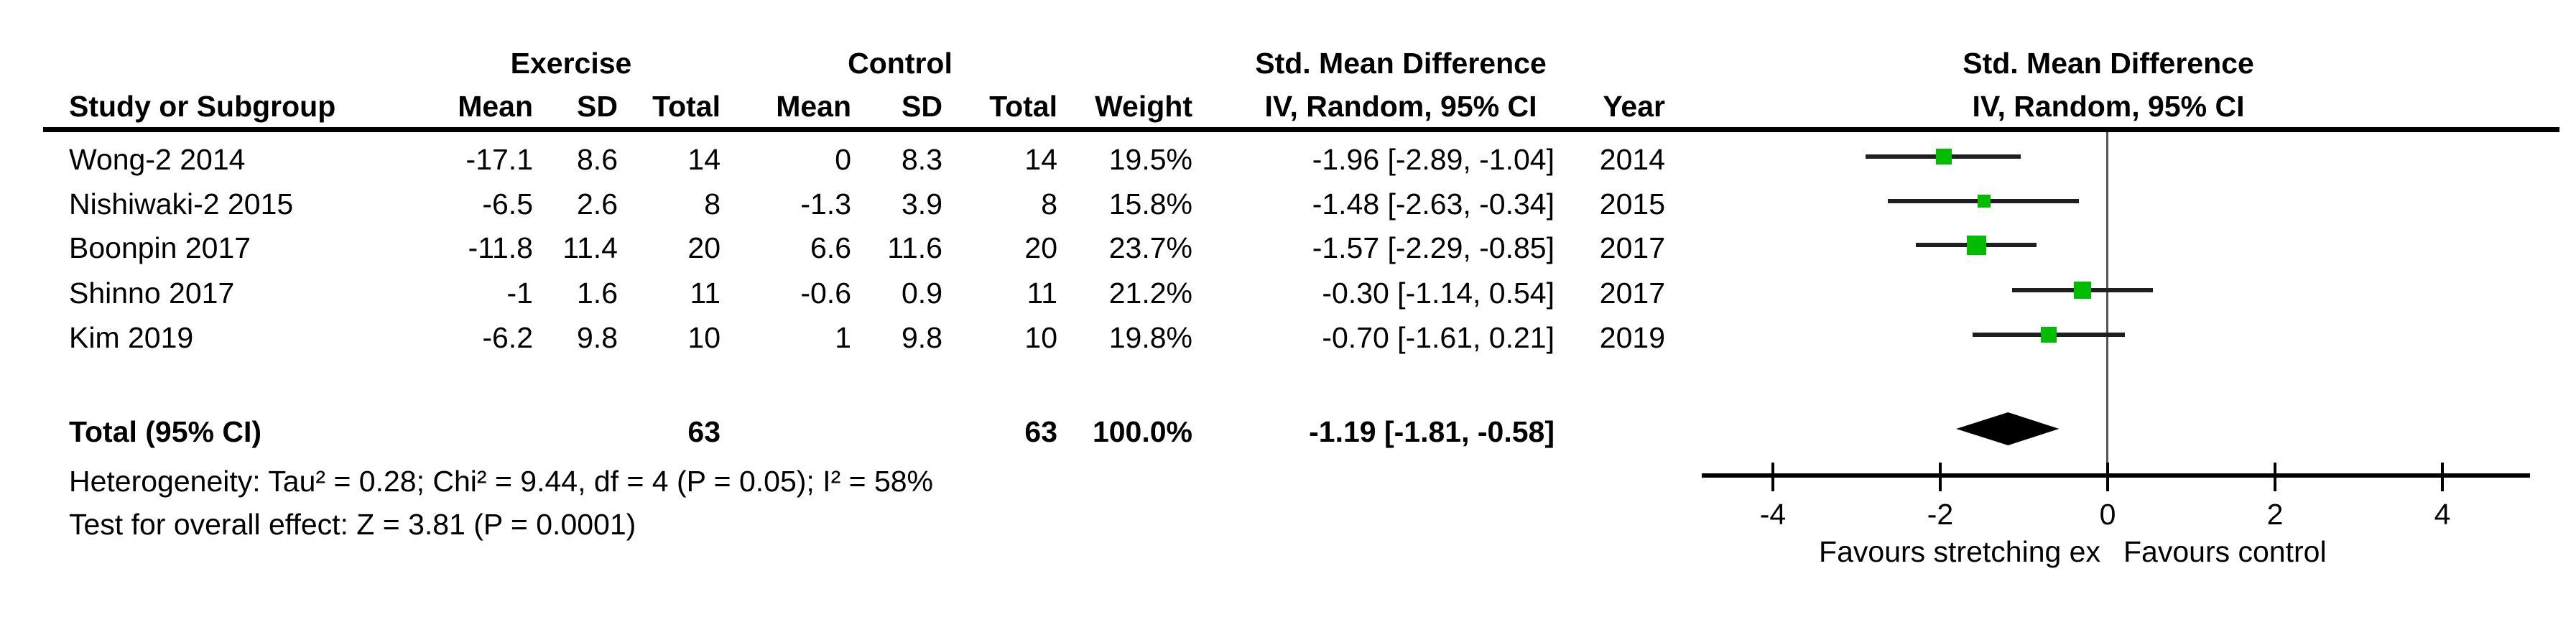 The image size is (2576, 617). I want to click on study-year: 2019, so click(1632, 337).